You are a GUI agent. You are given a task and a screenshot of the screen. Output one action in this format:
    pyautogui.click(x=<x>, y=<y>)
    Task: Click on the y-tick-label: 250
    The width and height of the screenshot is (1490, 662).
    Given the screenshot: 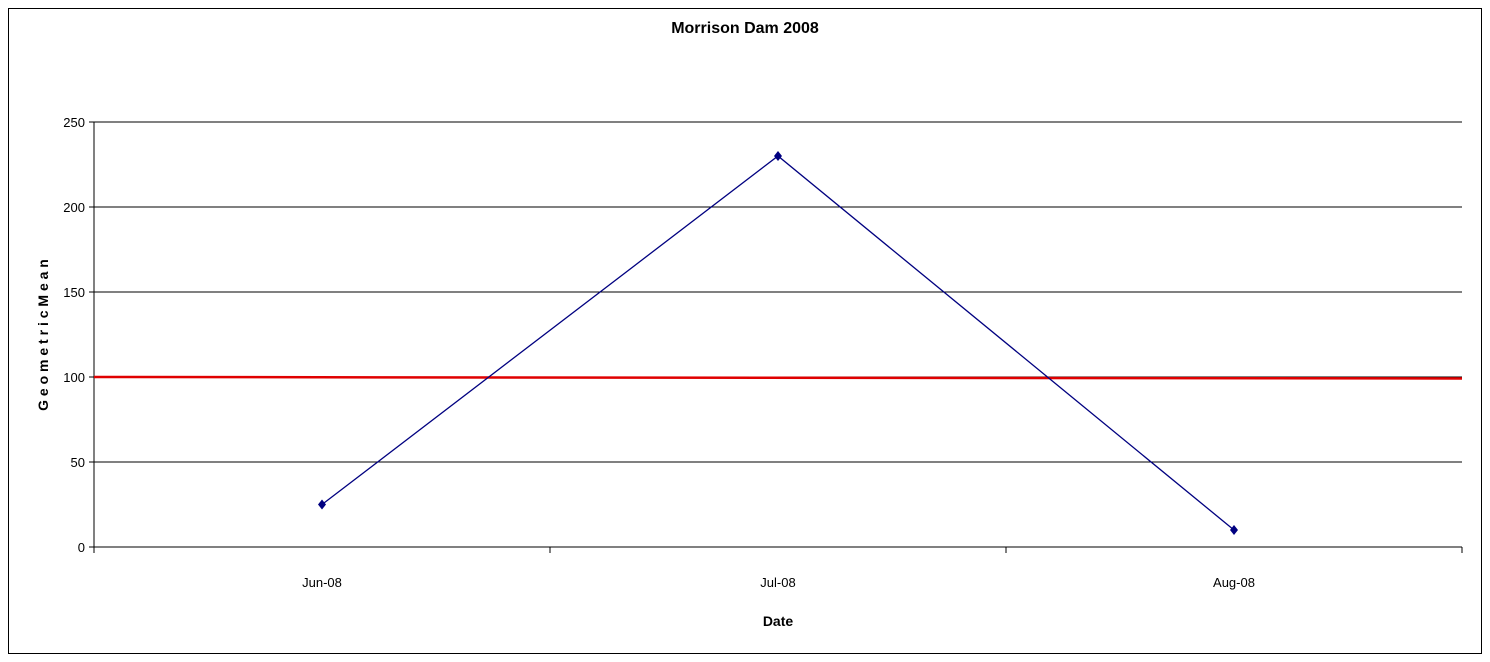 What is the action you would take?
    pyautogui.click(x=74, y=122)
    